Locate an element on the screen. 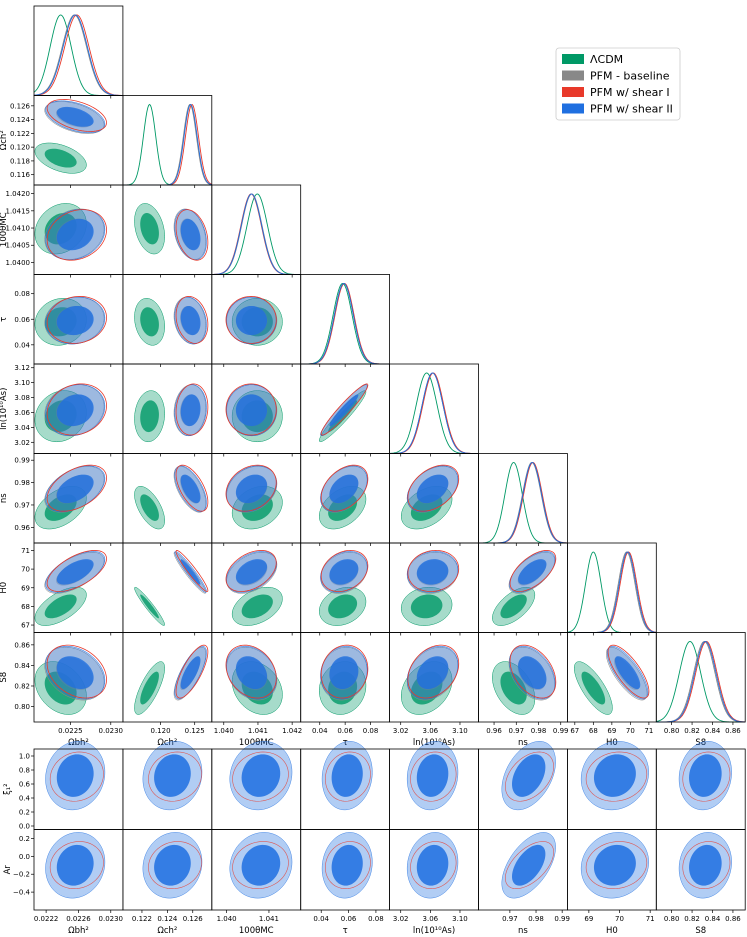 Image resolution: width=747 pixels, height=937 pixels. y-tick-label: 0.96 is located at coordinates (22, 528).